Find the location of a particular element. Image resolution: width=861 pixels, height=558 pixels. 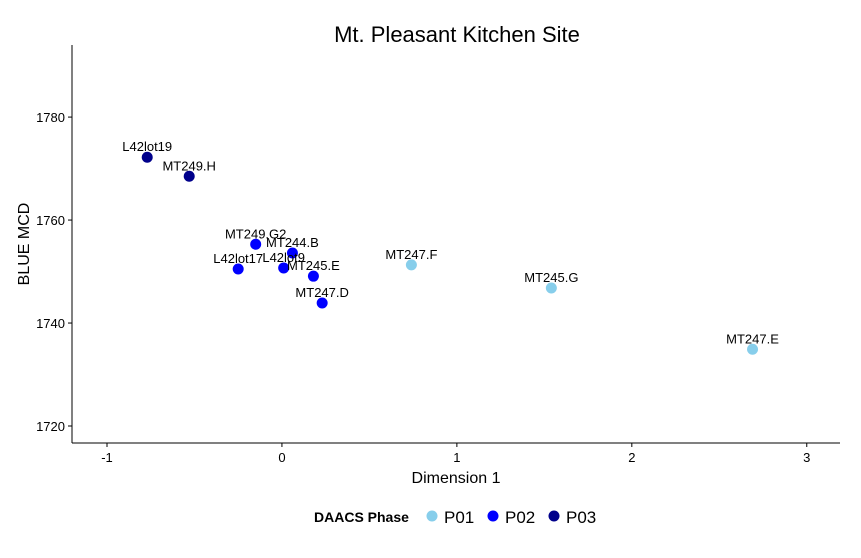

x-tick-label: -1 is located at coordinates (107, 457).